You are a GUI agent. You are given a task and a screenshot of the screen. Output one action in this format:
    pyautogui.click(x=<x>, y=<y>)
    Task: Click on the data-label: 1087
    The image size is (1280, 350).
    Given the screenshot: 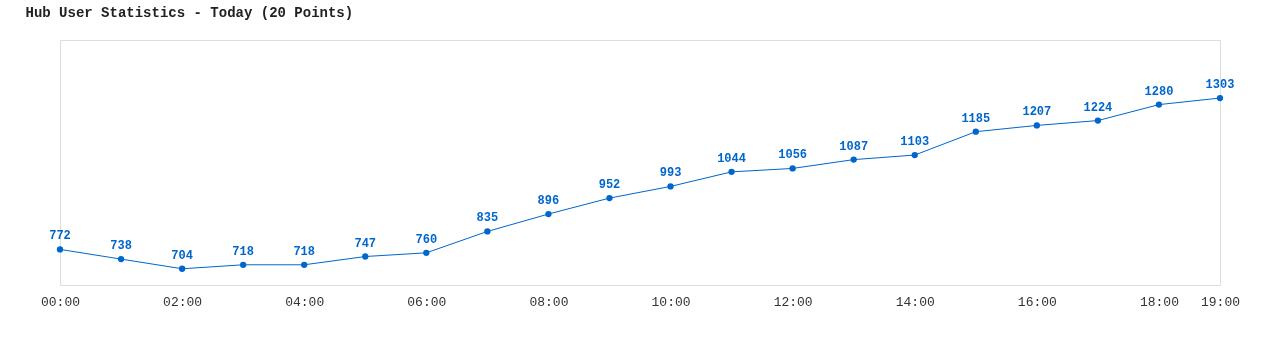 What is the action you would take?
    pyautogui.click(x=854, y=146)
    